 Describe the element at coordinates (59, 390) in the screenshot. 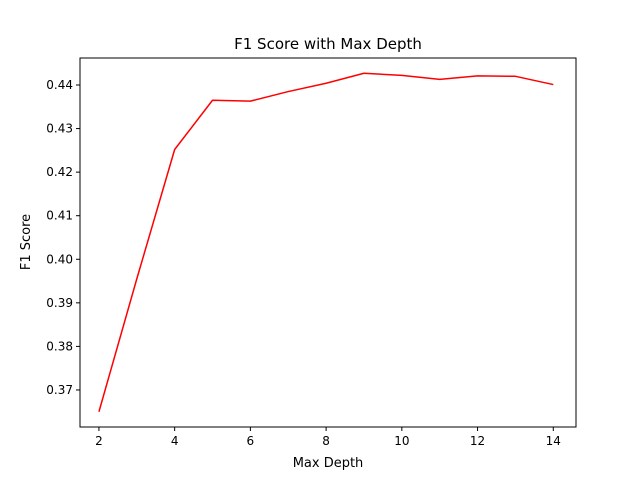

I see `y-tick-label: 0.37` at that location.